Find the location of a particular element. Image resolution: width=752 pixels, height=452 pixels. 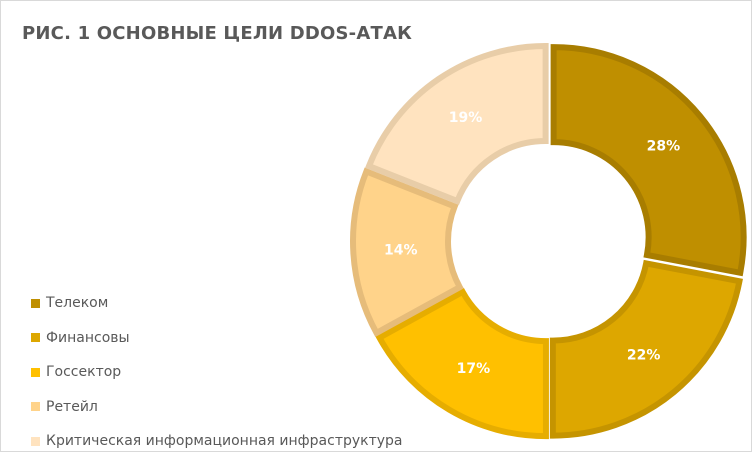

legend-label: Госсектор is located at coordinates (84, 372).